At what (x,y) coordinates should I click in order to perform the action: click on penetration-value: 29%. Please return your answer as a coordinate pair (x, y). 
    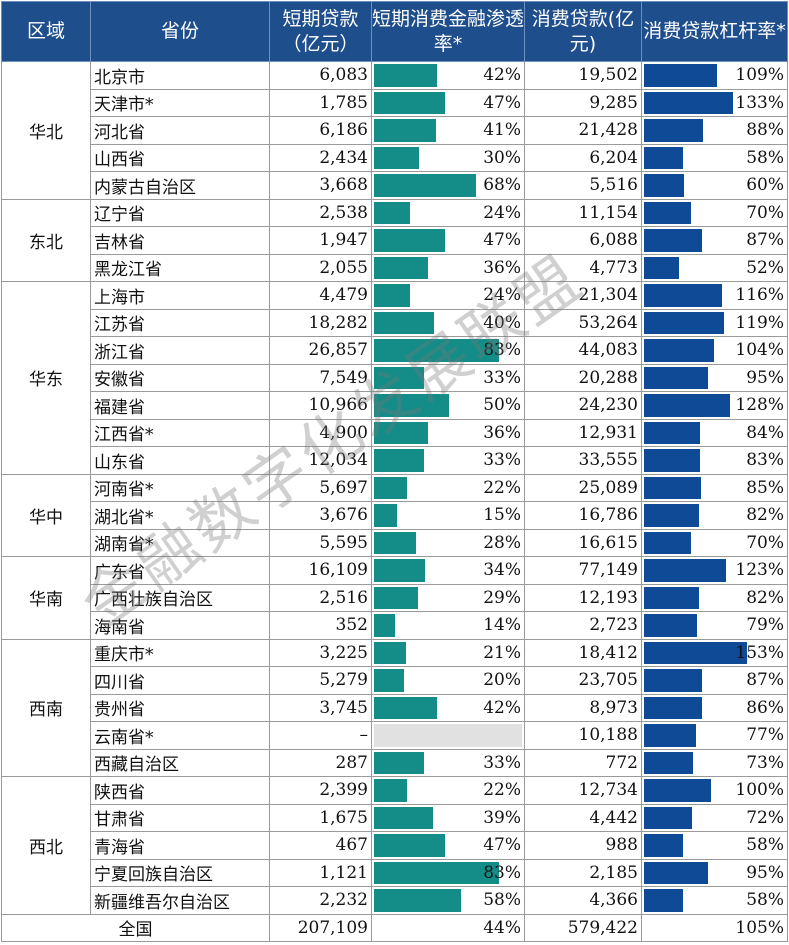
    Looking at the image, I should click on (502, 597).